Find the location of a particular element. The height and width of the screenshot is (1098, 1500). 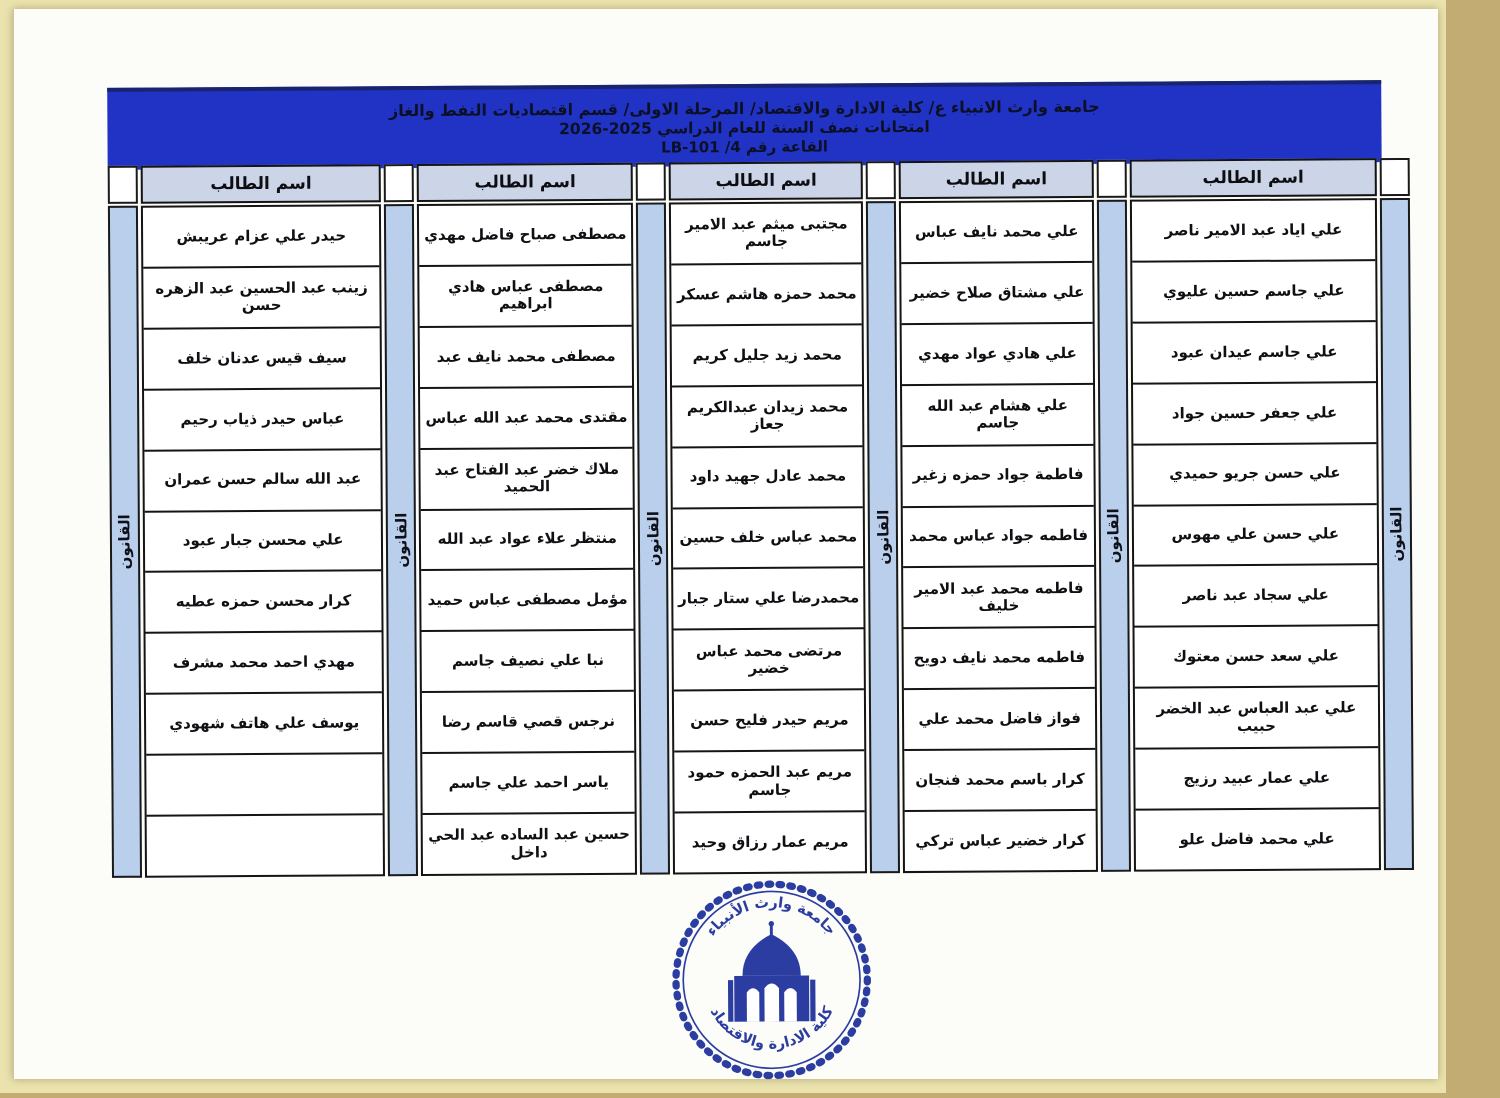

student-name-cell: سيف قيس عدنان خلف is located at coordinates (262, 359).